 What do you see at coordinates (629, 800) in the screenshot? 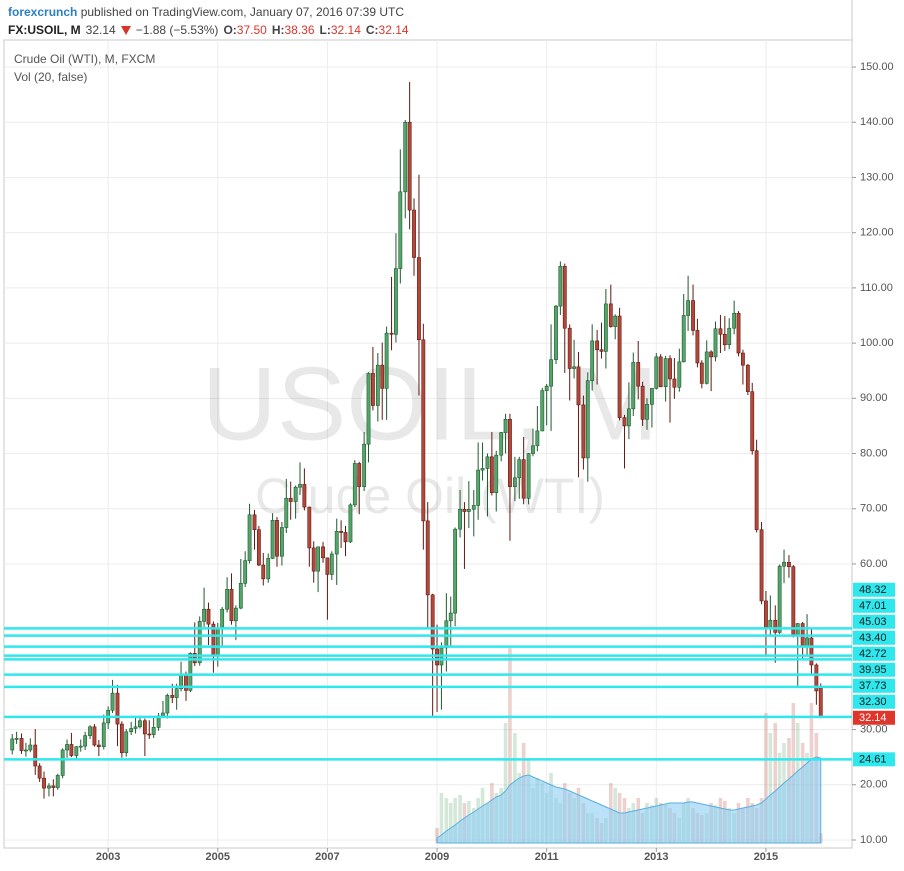
I see `volume-ma-area` at bounding box center [629, 800].